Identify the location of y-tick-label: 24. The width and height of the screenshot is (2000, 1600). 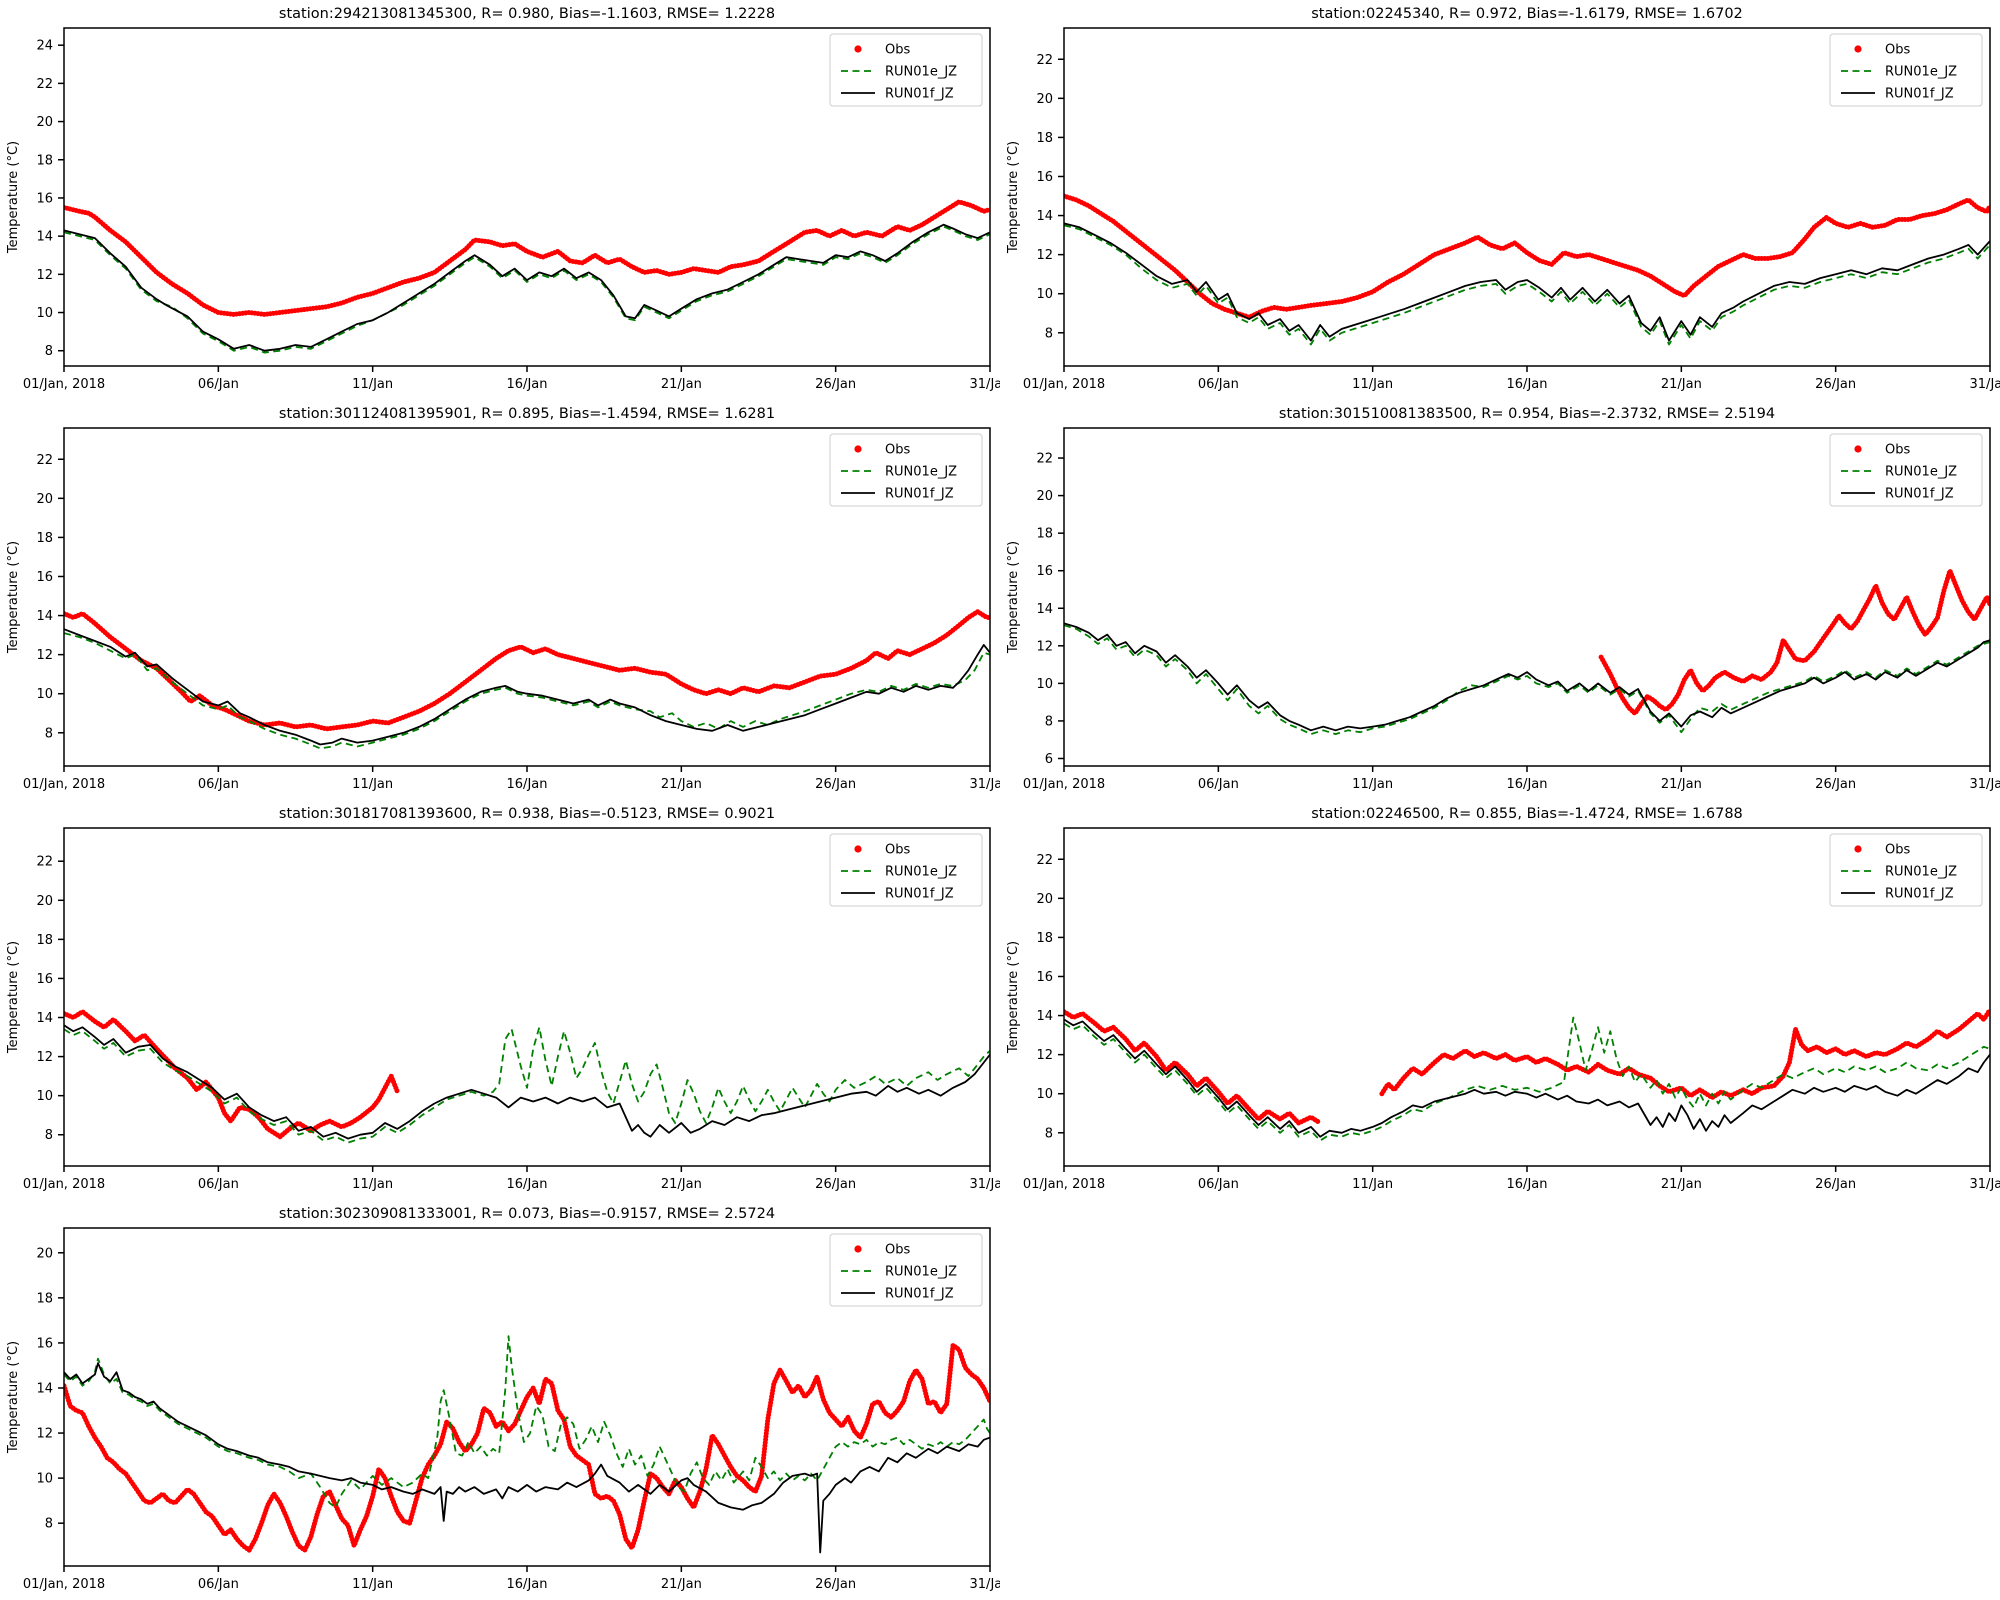
(44, 46).